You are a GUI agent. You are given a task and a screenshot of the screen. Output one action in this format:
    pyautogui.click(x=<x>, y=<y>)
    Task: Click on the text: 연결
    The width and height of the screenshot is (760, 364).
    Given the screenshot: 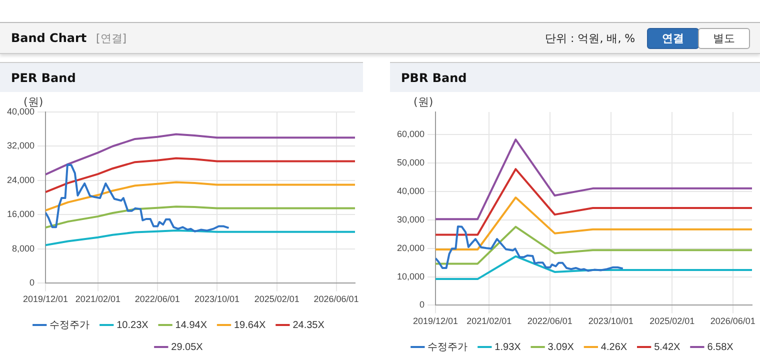 What is the action you would take?
    pyautogui.click(x=673, y=38)
    